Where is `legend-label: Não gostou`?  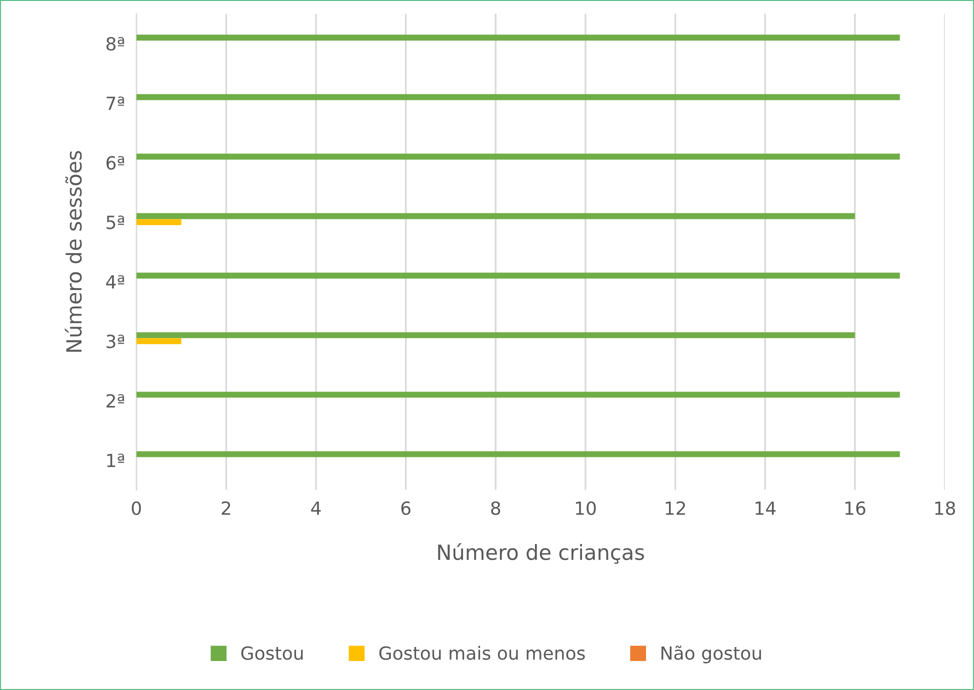
legend-label: Não gostou is located at coordinates (711, 655).